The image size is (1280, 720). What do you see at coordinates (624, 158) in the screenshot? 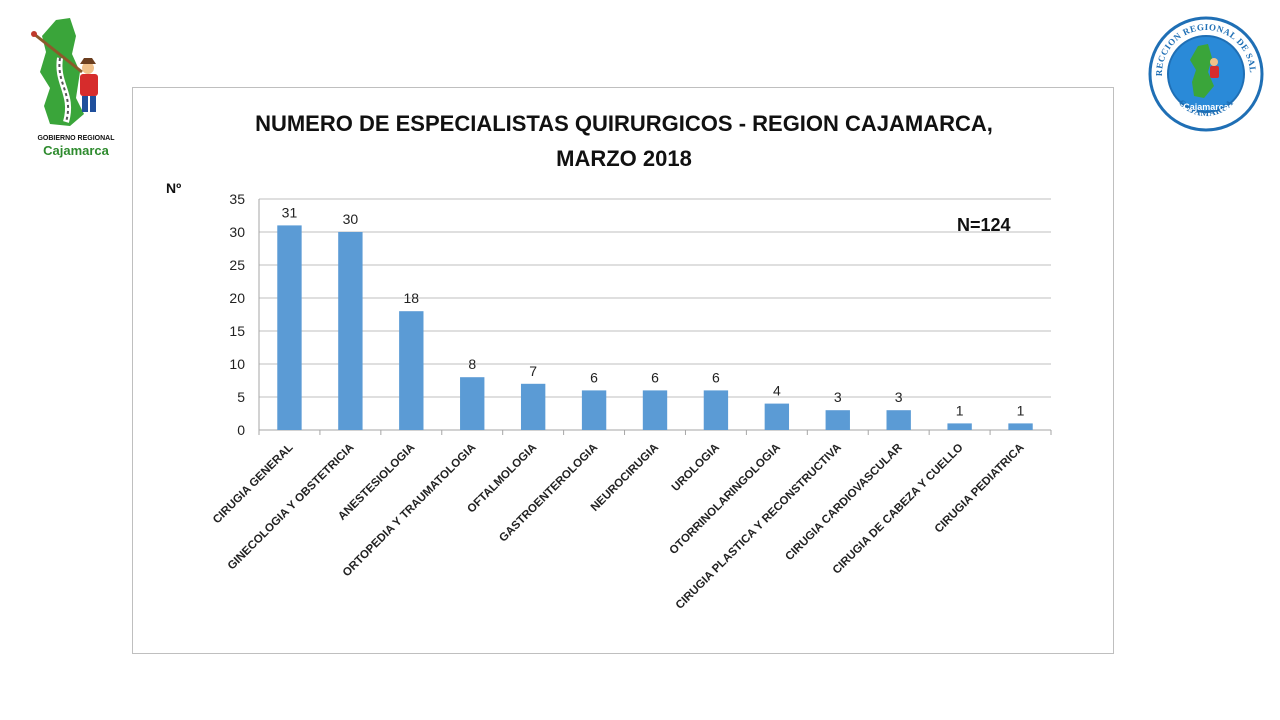
I see `chart-title-line-2: MARZO 2018` at bounding box center [624, 158].